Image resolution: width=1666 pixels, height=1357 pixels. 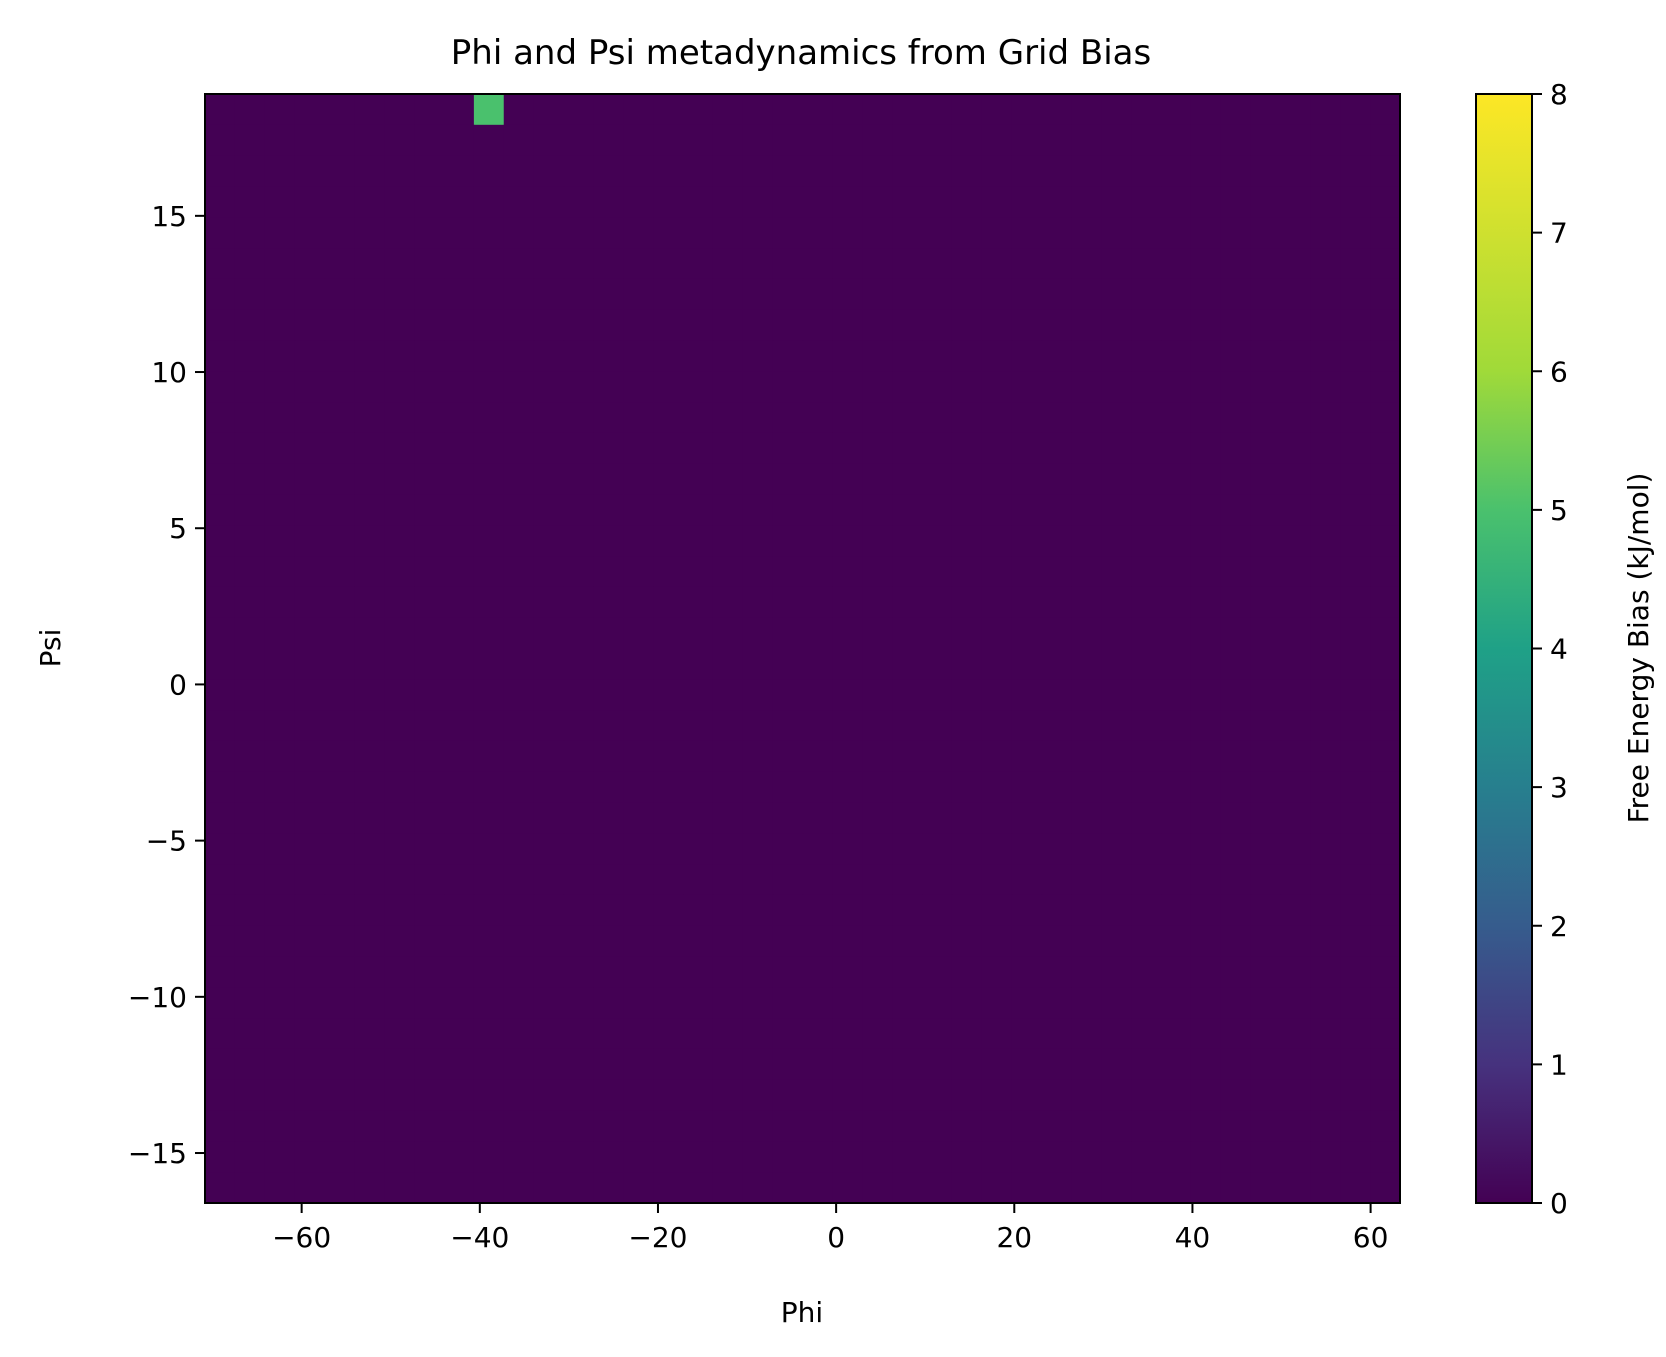 What do you see at coordinates (1559, 649) in the screenshot?
I see `colorbar-tick-label: 4` at bounding box center [1559, 649].